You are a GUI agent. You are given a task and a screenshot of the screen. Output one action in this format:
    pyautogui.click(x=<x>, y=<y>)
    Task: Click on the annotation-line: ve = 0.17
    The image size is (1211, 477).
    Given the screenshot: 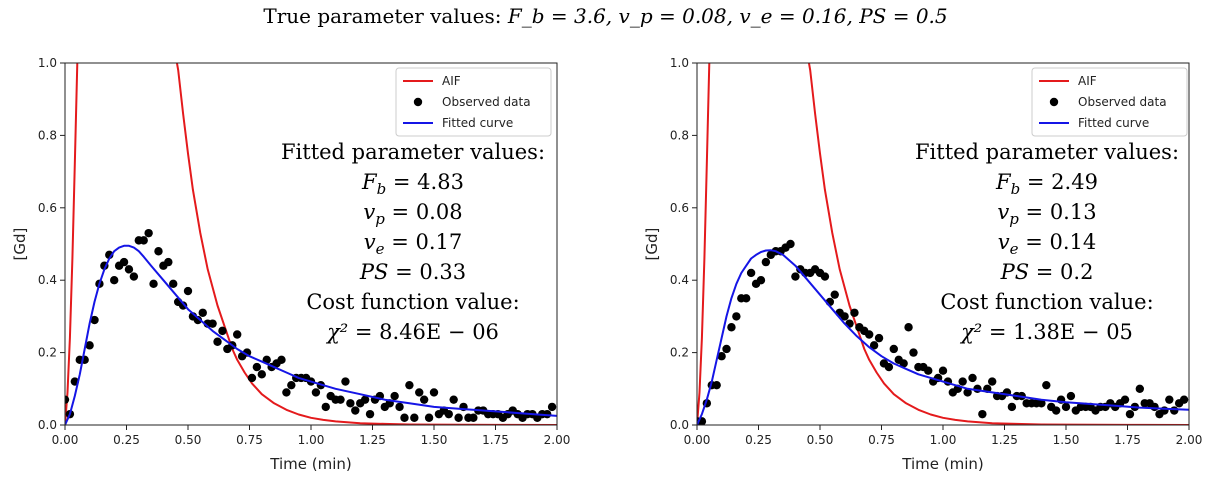 What is the action you would take?
    pyautogui.click(x=413, y=244)
    